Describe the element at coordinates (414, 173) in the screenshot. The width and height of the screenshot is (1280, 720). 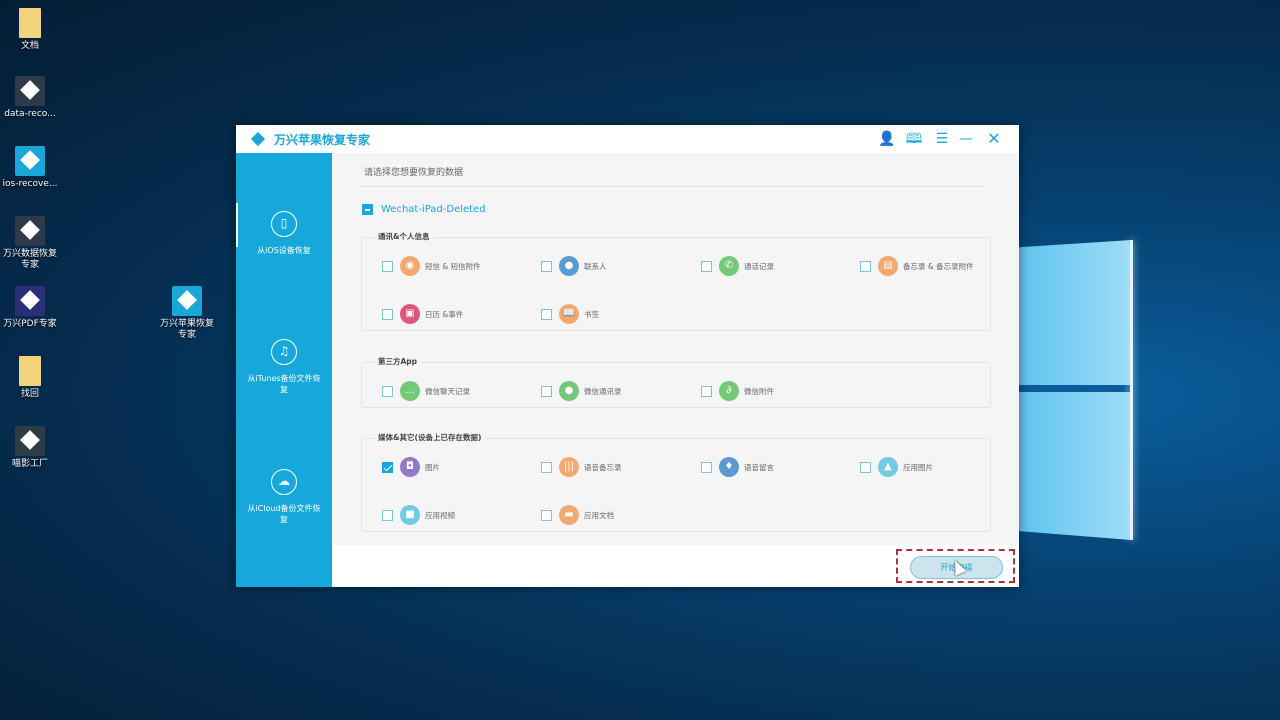
I see `prompt-text: 请选择您想要恢复的数据` at that location.